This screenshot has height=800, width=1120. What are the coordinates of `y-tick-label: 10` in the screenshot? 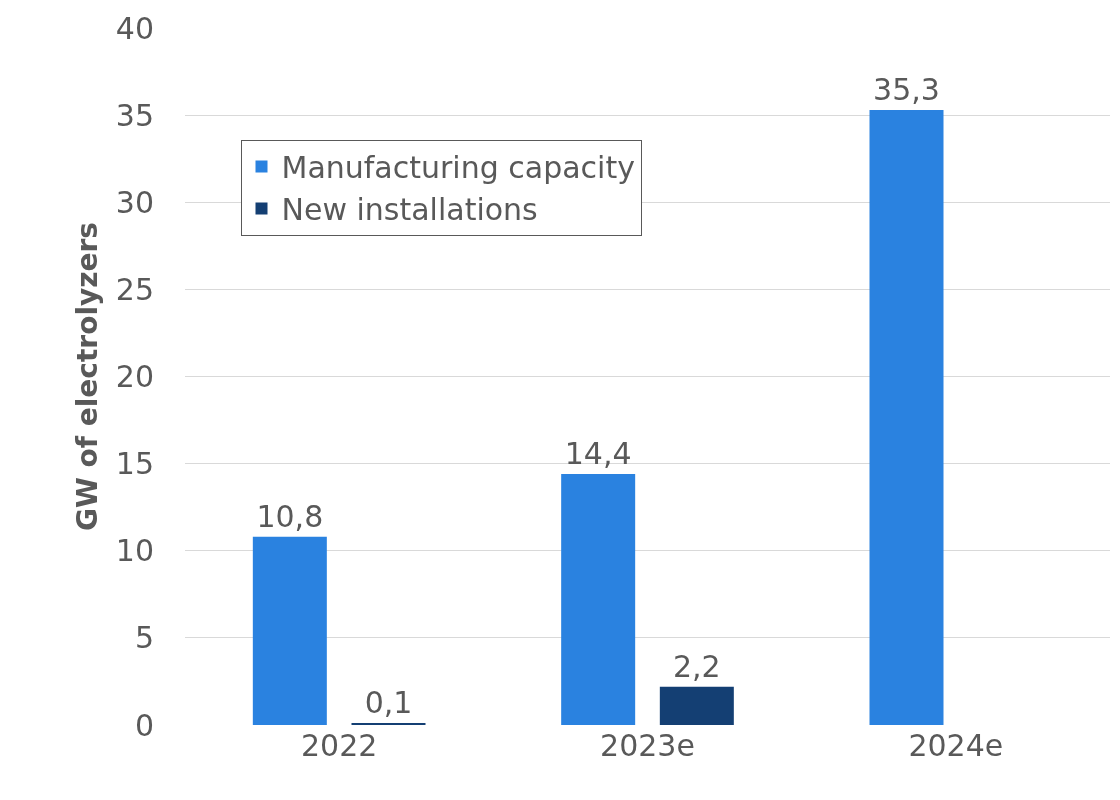 It's located at (134, 551).